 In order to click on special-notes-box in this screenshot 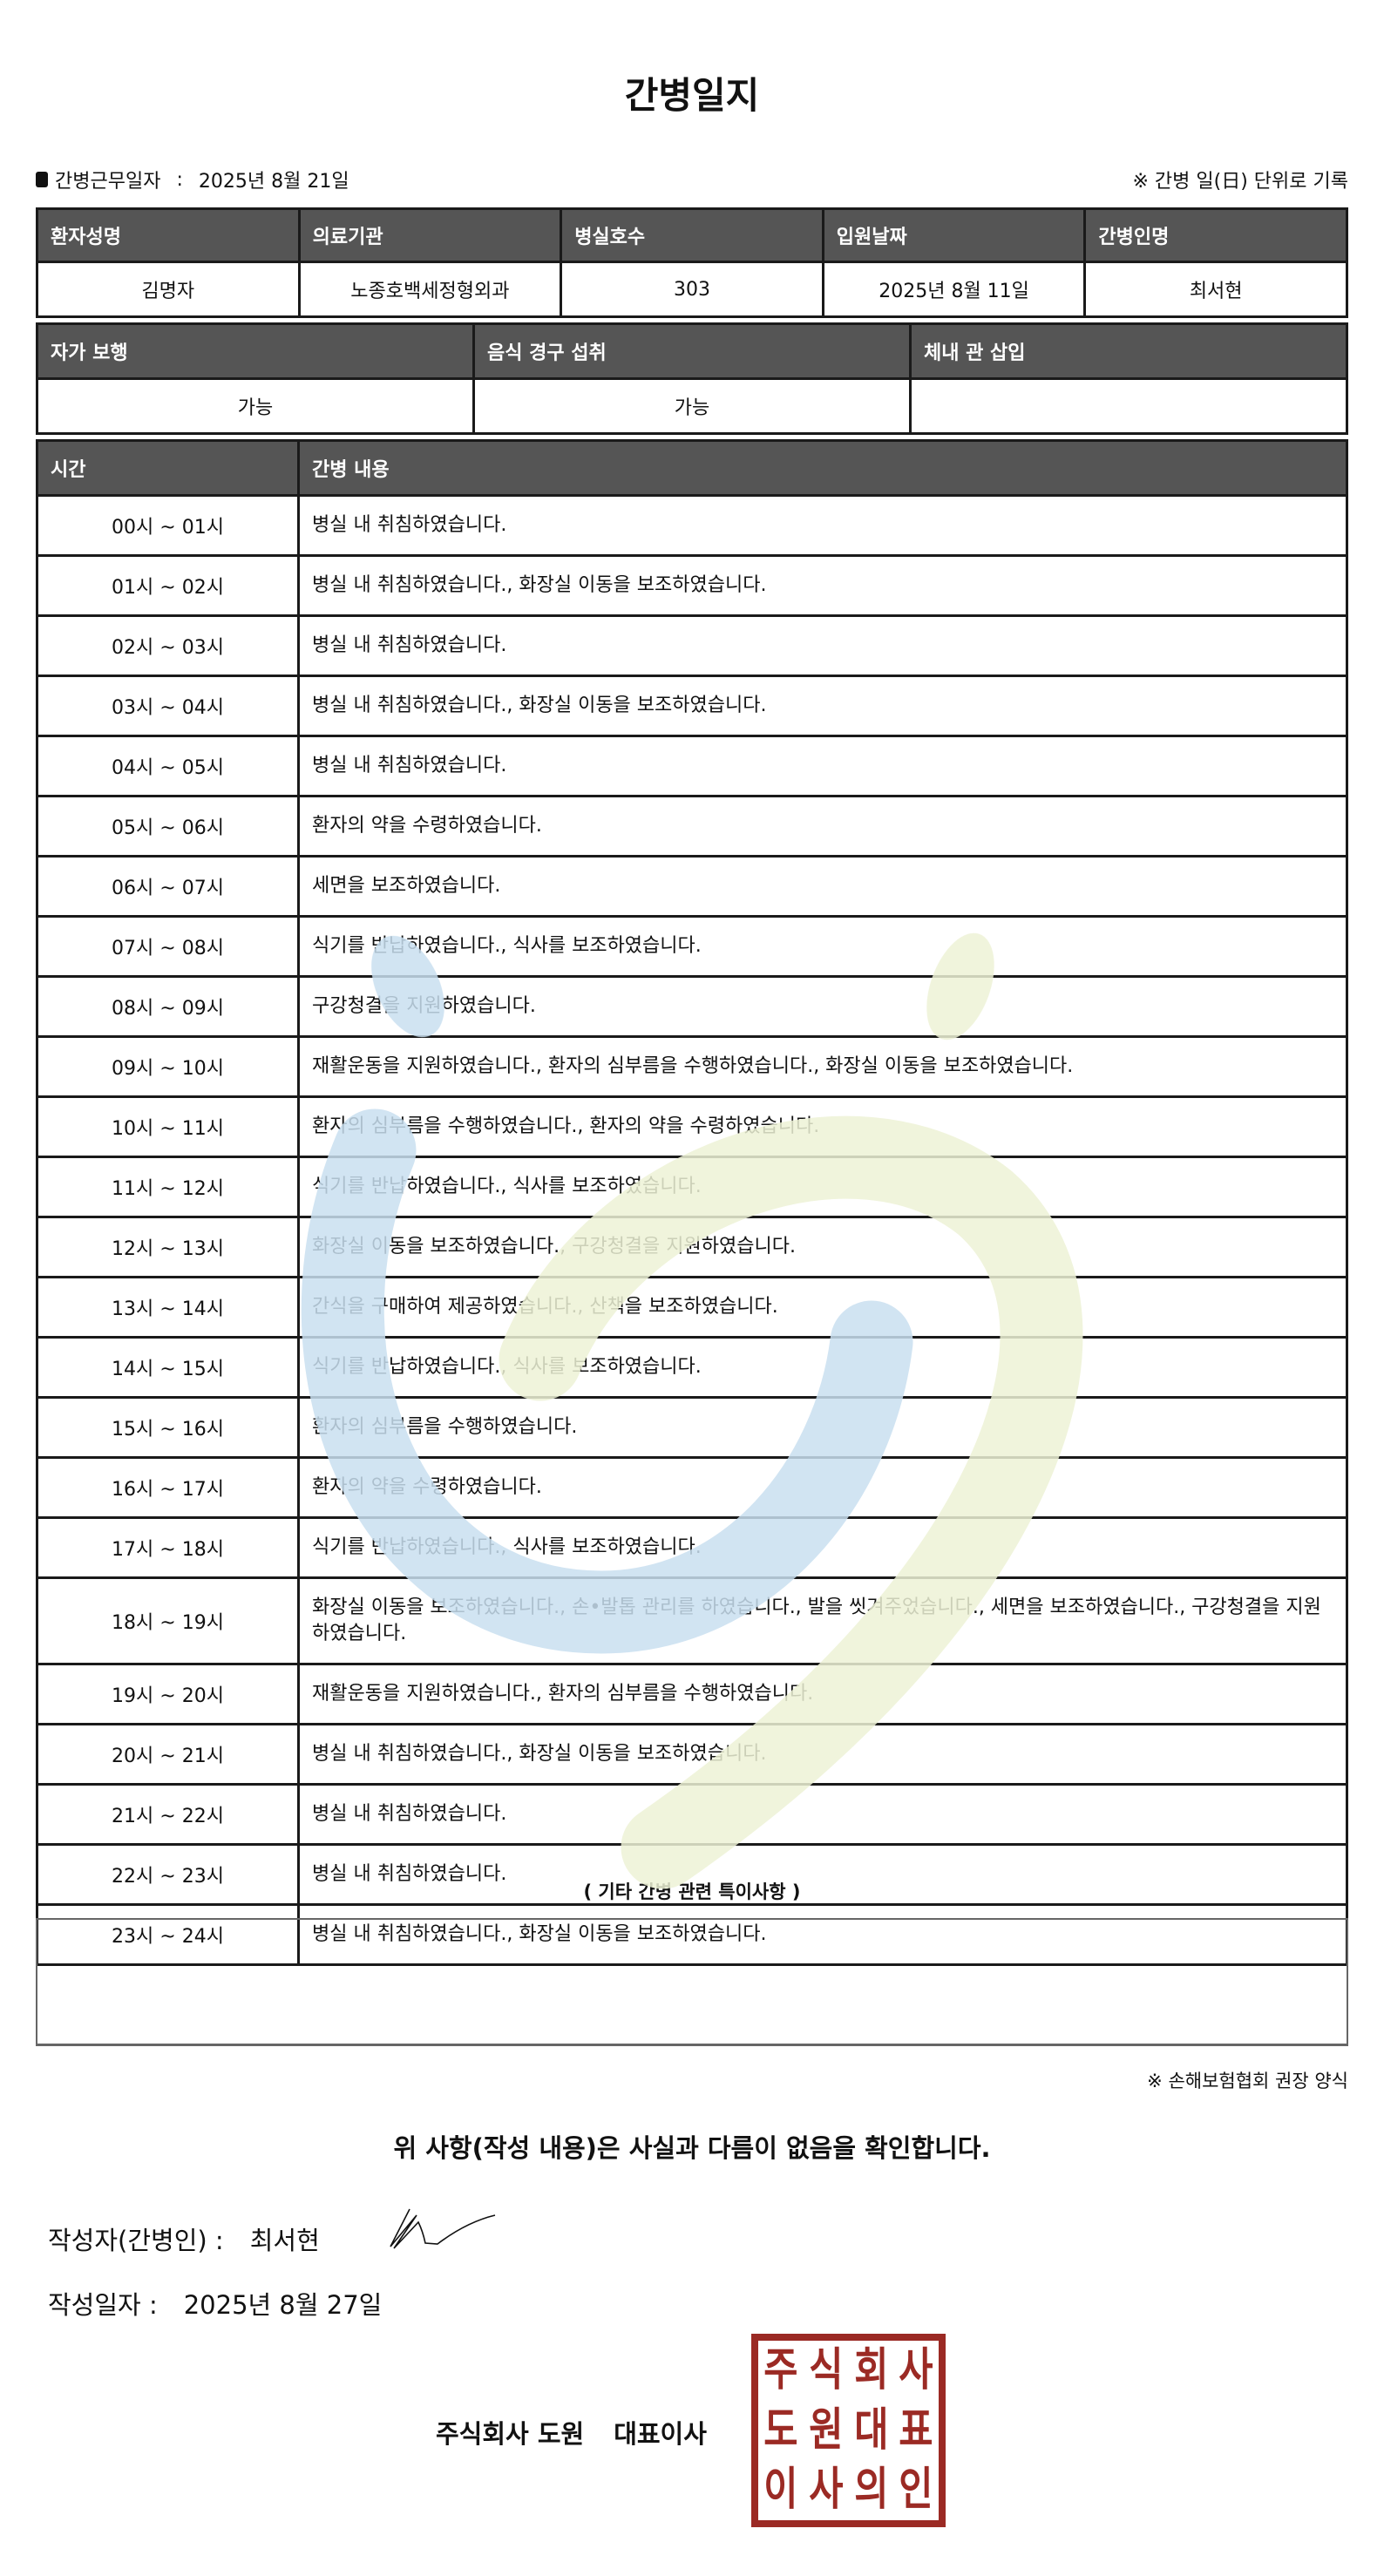, I will do `click(692, 1982)`.